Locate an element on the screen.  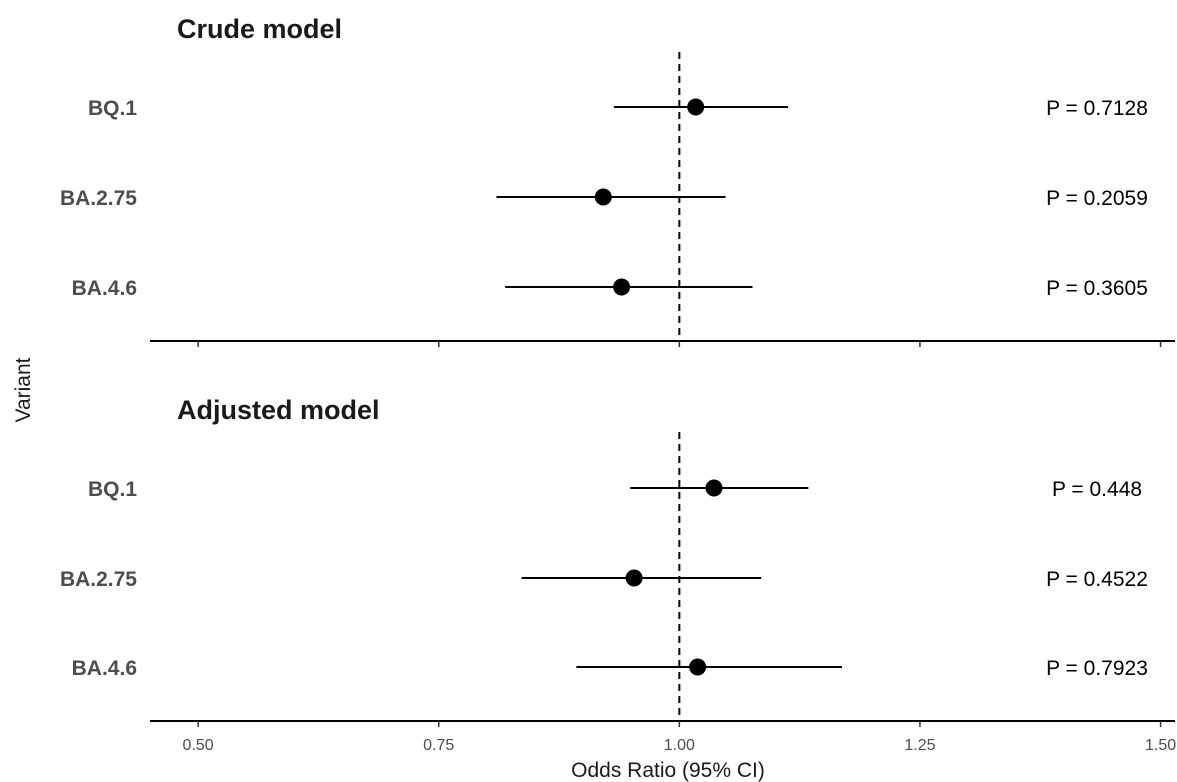
p-value-label: P = 0.448 is located at coordinates (1097, 489).